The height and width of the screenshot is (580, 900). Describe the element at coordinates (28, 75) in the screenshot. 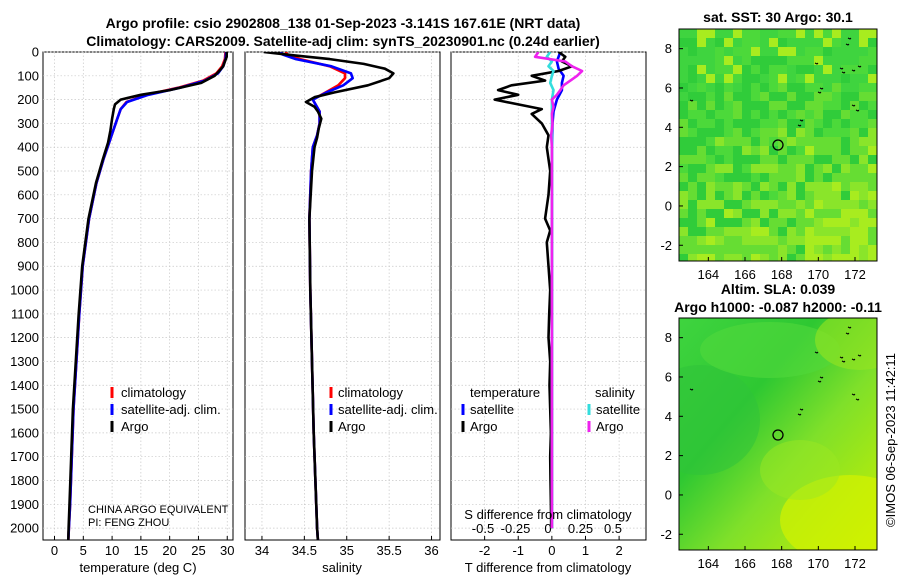

I see `depth-tick-label: 100` at that location.